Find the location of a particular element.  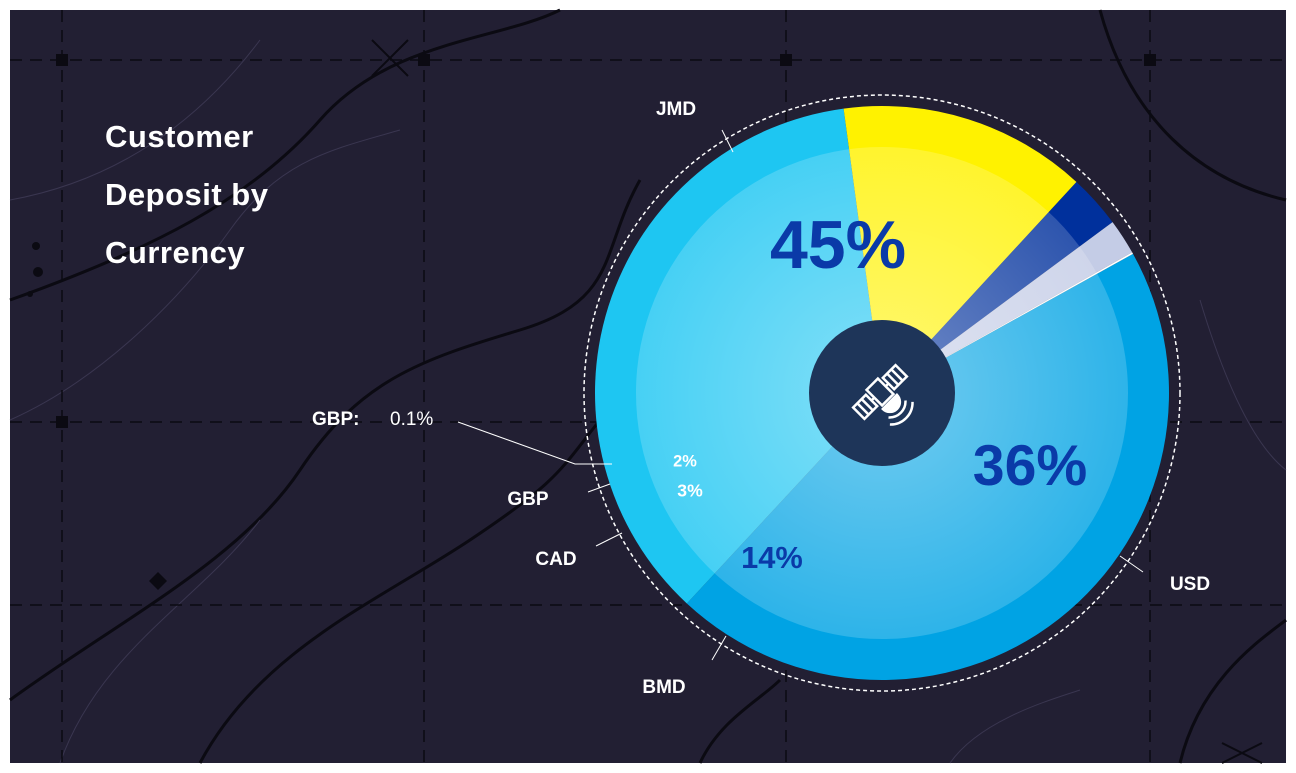

satellite-icon is located at coordinates (882, 394).